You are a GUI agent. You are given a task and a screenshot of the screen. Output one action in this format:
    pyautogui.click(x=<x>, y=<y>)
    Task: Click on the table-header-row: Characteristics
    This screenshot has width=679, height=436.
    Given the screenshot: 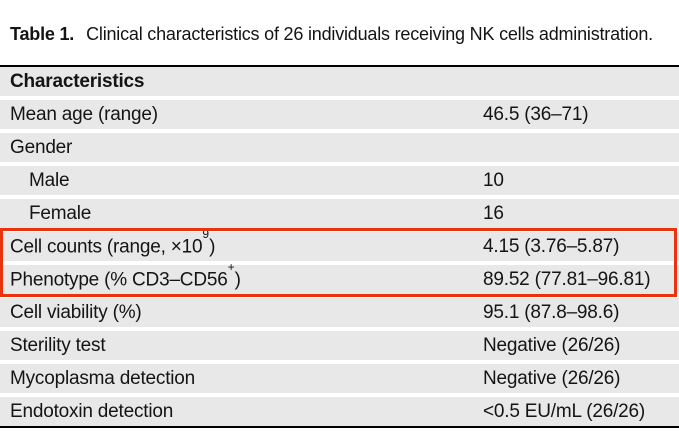 What is the action you would take?
    pyautogui.click(x=339, y=81)
    